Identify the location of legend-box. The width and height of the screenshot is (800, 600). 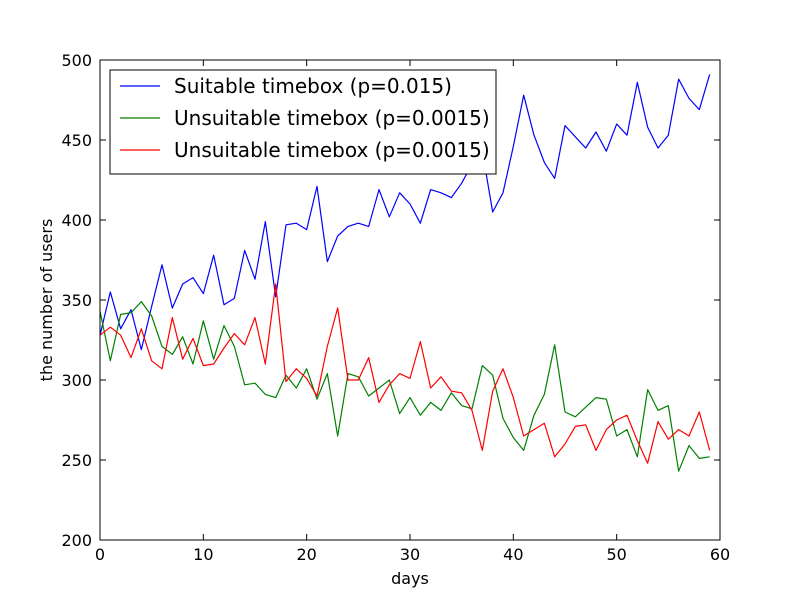
(303, 122).